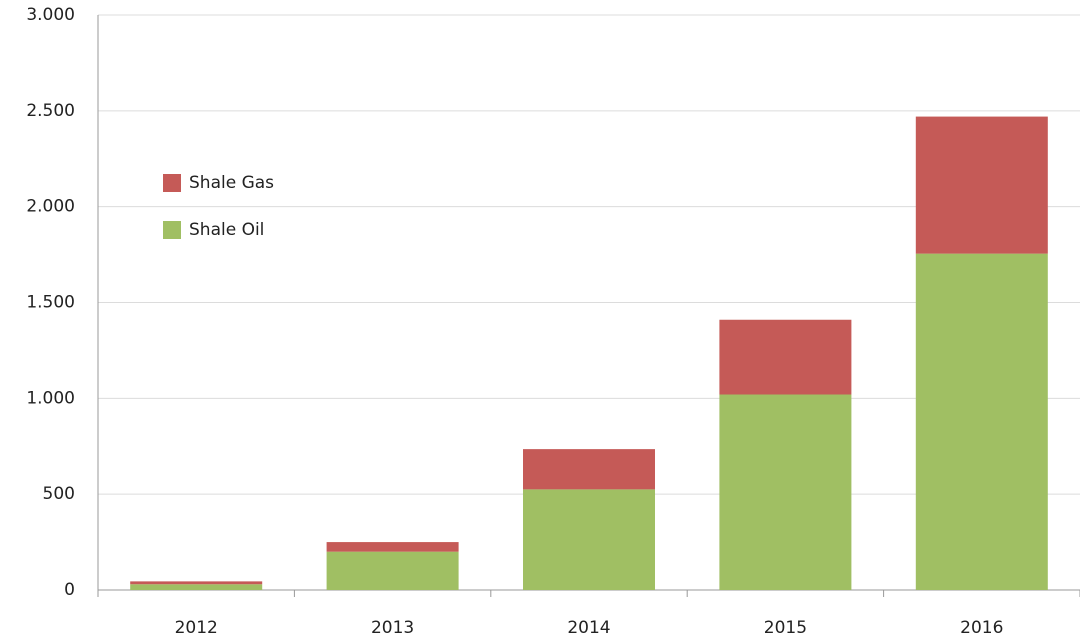  What do you see at coordinates (231, 183) in the screenshot?
I see `legend-label: Shale Gas` at bounding box center [231, 183].